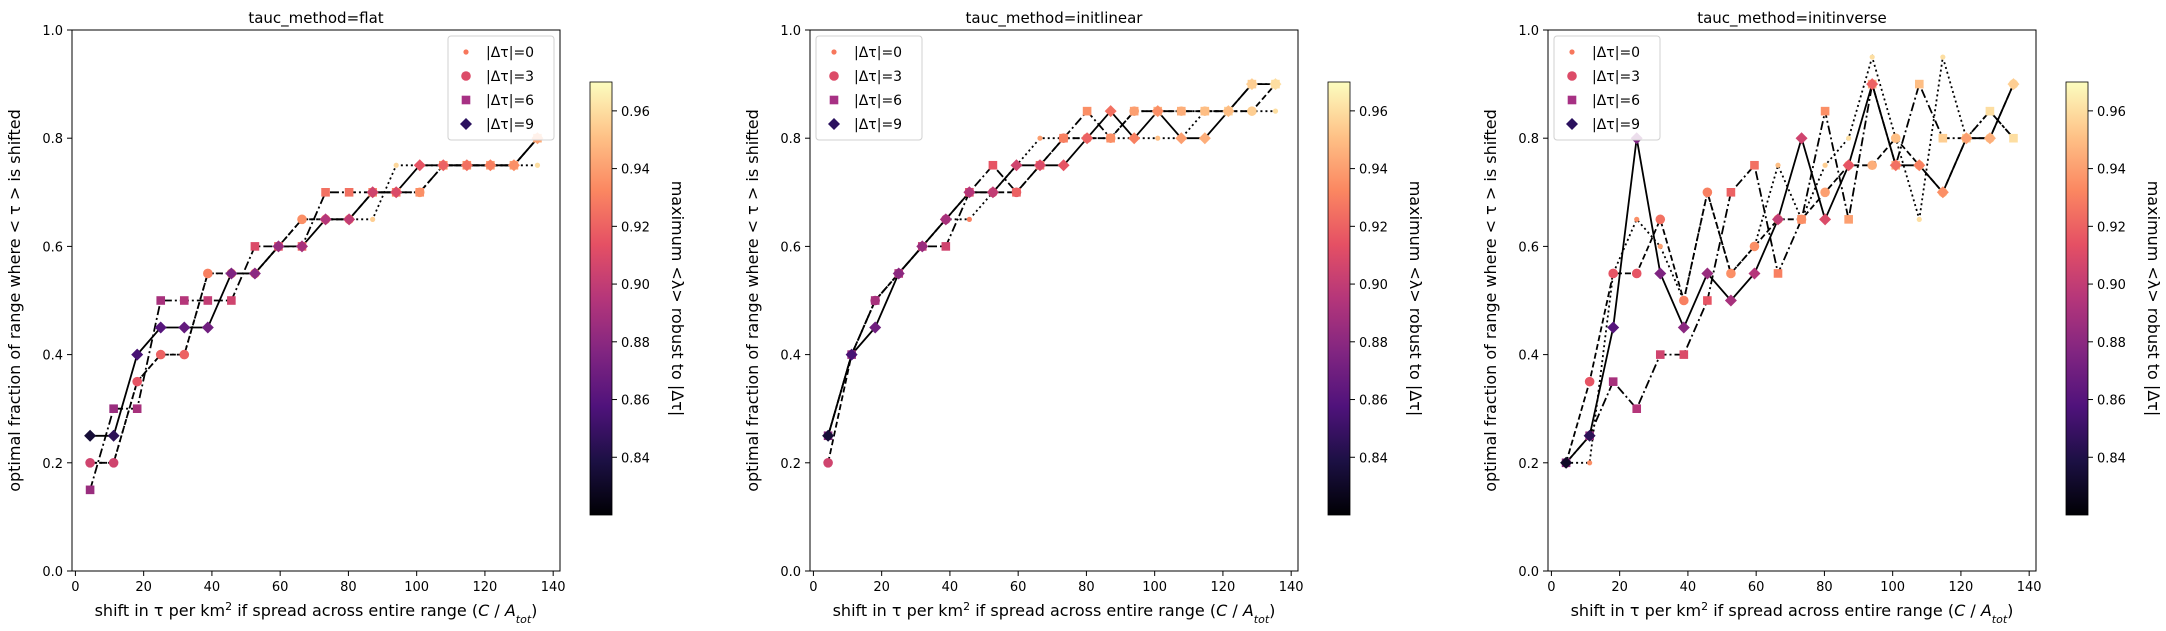 This screenshot has height=631, width=2166. What do you see at coordinates (869, 88) in the screenshot?
I see `legend: |Δτ|=0 |Δτ|=3 |Δτ|=6 |Δτ|=9` at bounding box center [869, 88].